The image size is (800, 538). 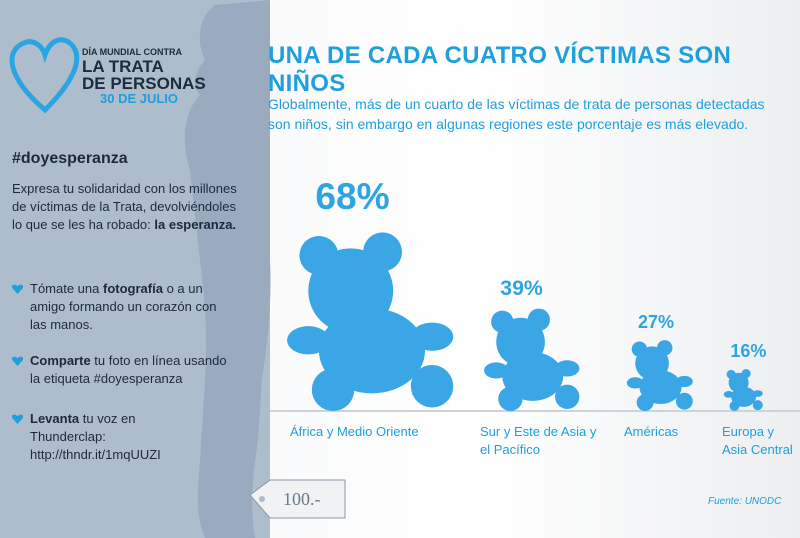 I want to click on value-label: 27%, so click(x=656, y=322).